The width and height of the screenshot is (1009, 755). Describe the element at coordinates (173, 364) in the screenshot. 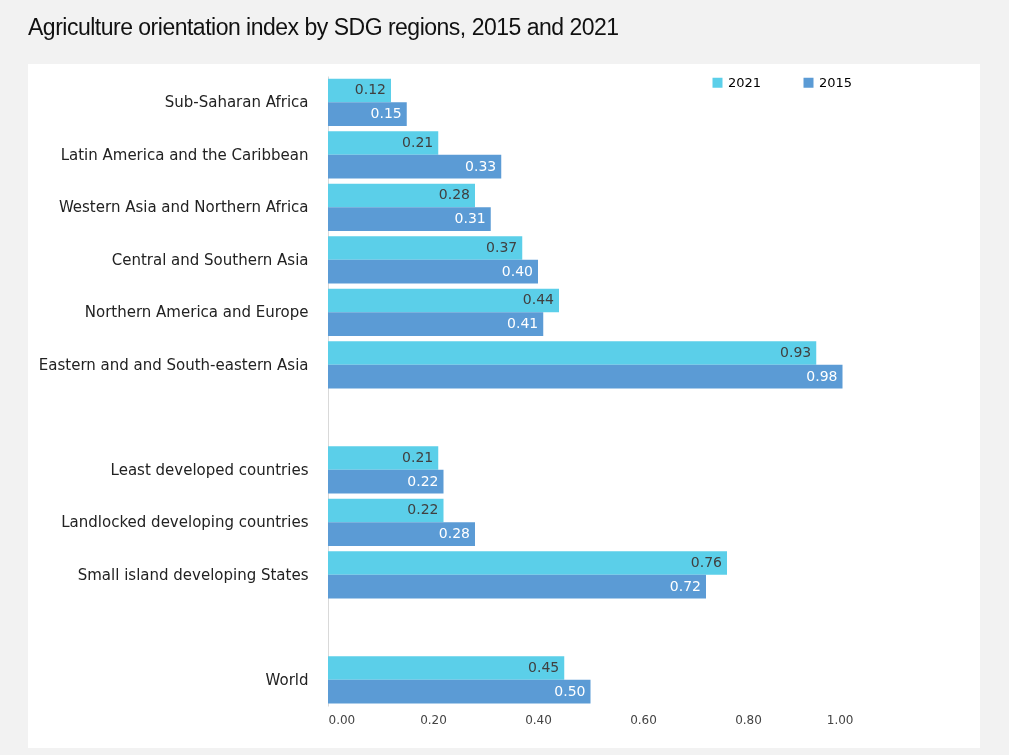

I see `y-tick-label: Eastern and and South-eastern Asia` at that location.